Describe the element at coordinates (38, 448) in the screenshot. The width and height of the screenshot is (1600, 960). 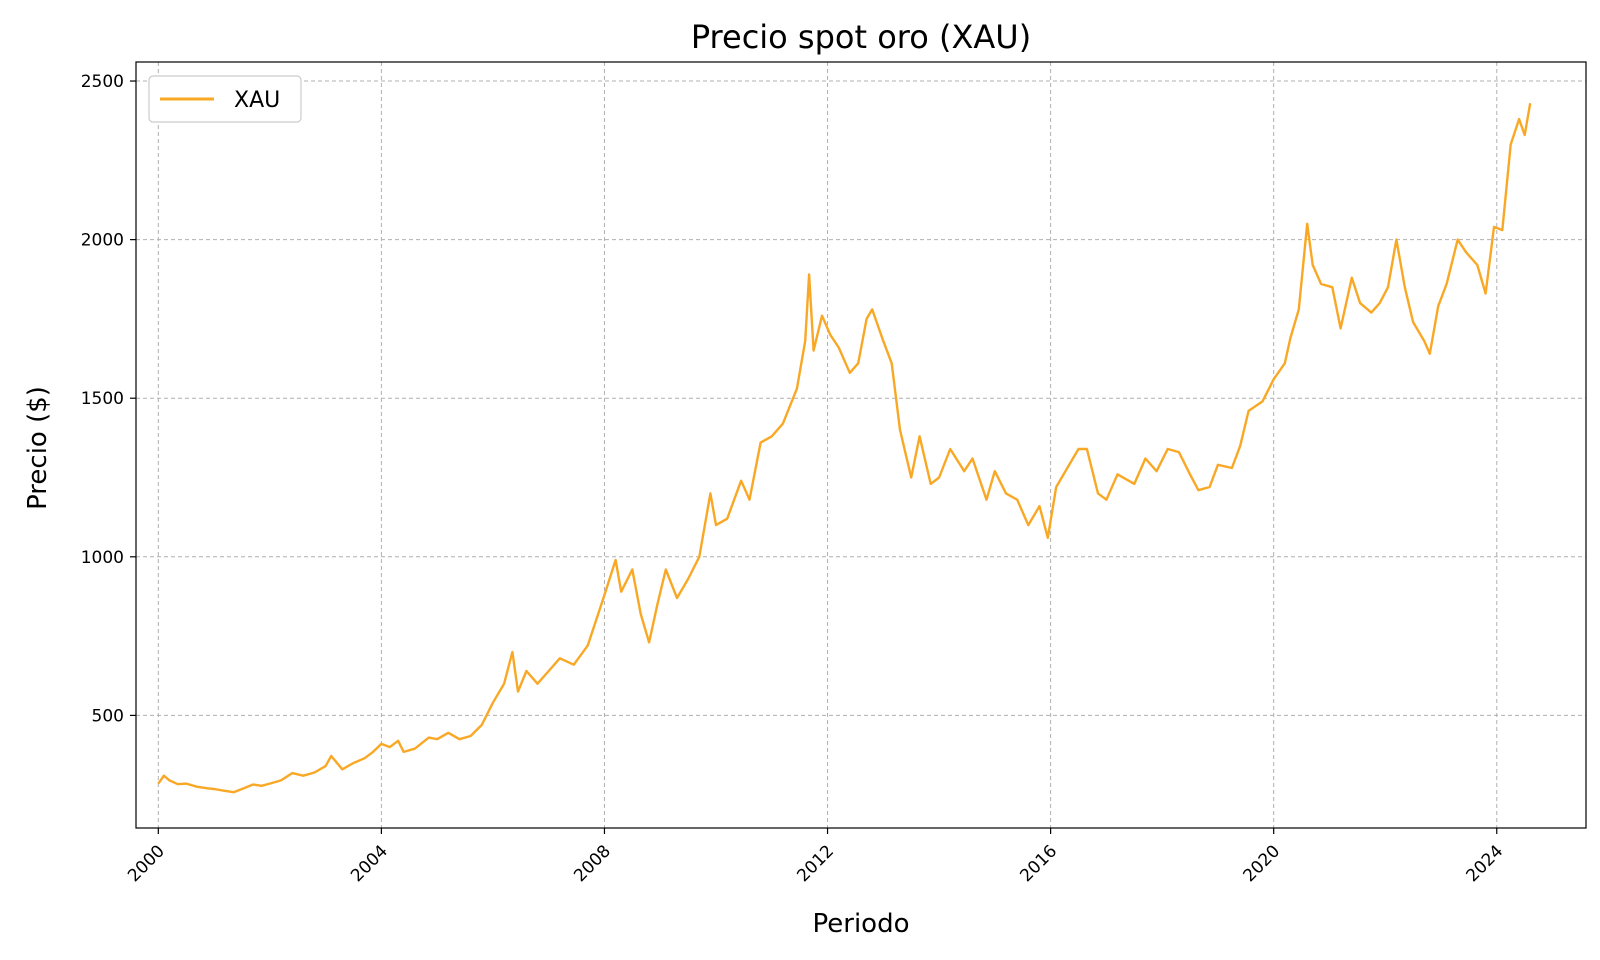
I see `y-axis-label: Precio ($)` at that location.